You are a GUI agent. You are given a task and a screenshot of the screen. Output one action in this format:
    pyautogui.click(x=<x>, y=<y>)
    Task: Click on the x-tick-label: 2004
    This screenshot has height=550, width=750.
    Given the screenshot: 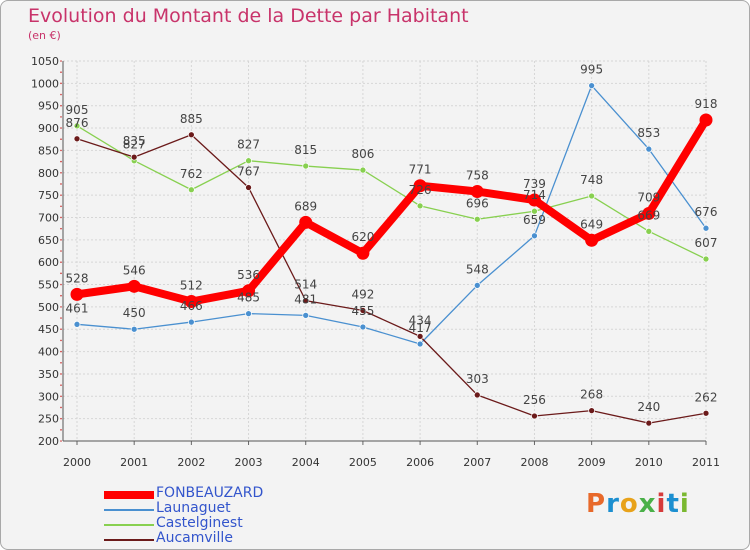 What is the action you would take?
    pyautogui.click(x=306, y=462)
    